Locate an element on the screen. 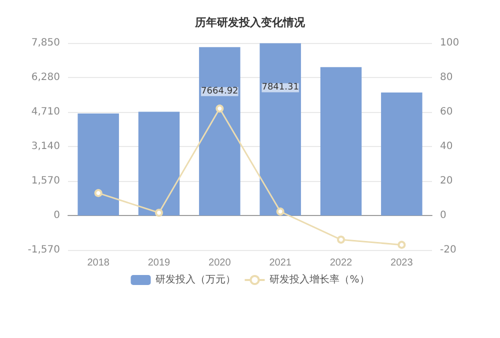 This screenshot has height=338, width=500. data-label: 7664.92 is located at coordinates (219, 91).